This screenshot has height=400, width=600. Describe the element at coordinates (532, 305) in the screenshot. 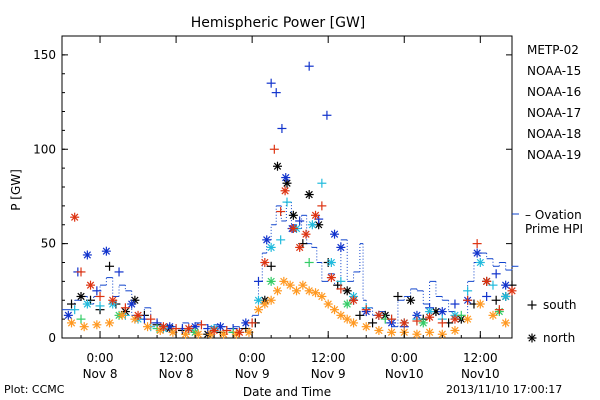

I see `legend-symbol-south` at that location.